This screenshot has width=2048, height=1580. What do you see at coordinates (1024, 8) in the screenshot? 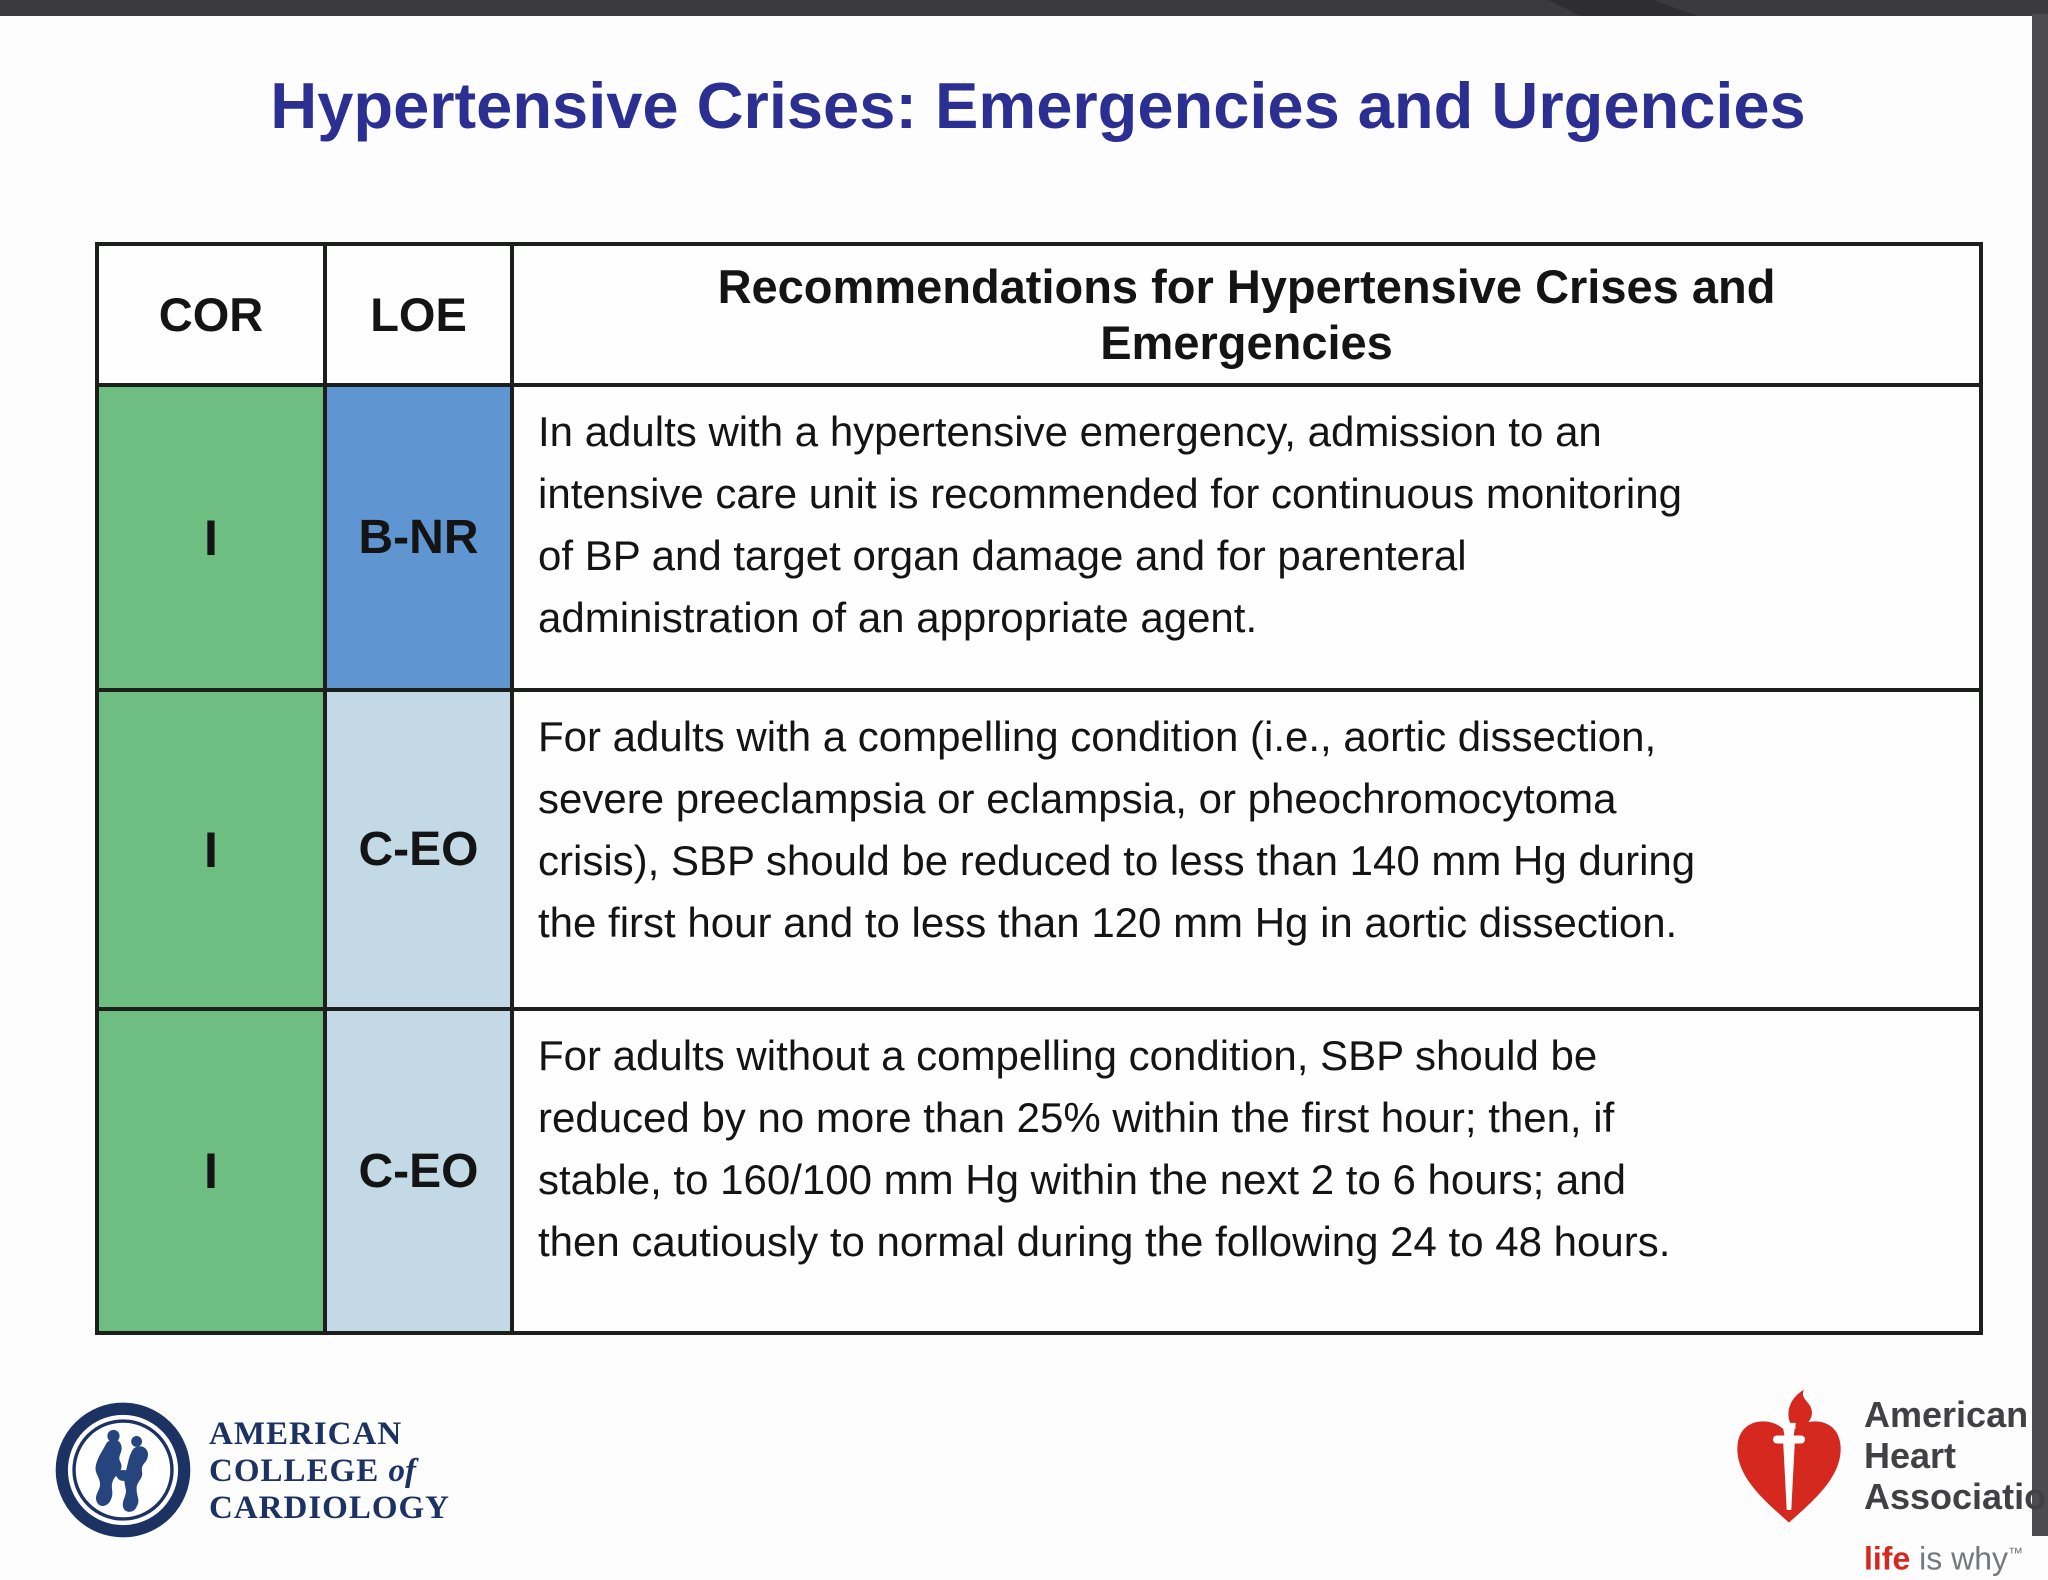
I see `window-top-bar` at bounding box center [1024, 8].